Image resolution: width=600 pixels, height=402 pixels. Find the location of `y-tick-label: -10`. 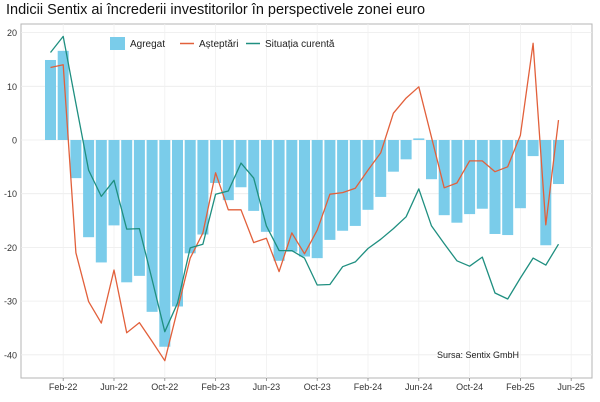

y-tick-label: -10 is located at coordinates (10, 194).